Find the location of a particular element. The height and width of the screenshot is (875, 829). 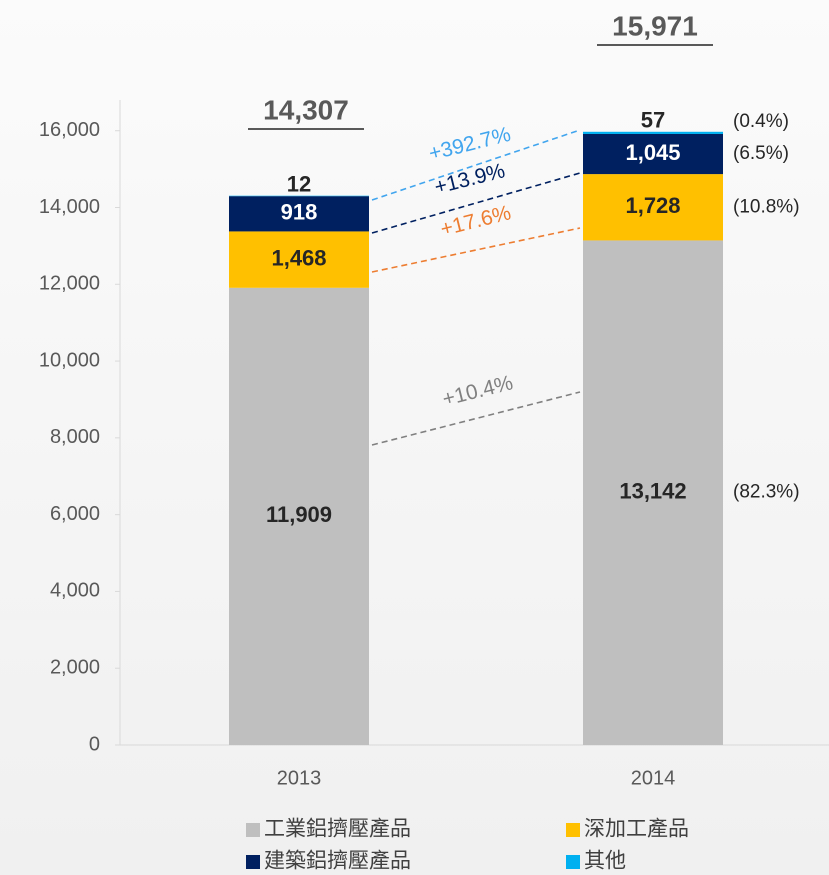

value-label: 1,045 is located at coordinates (652, 152).